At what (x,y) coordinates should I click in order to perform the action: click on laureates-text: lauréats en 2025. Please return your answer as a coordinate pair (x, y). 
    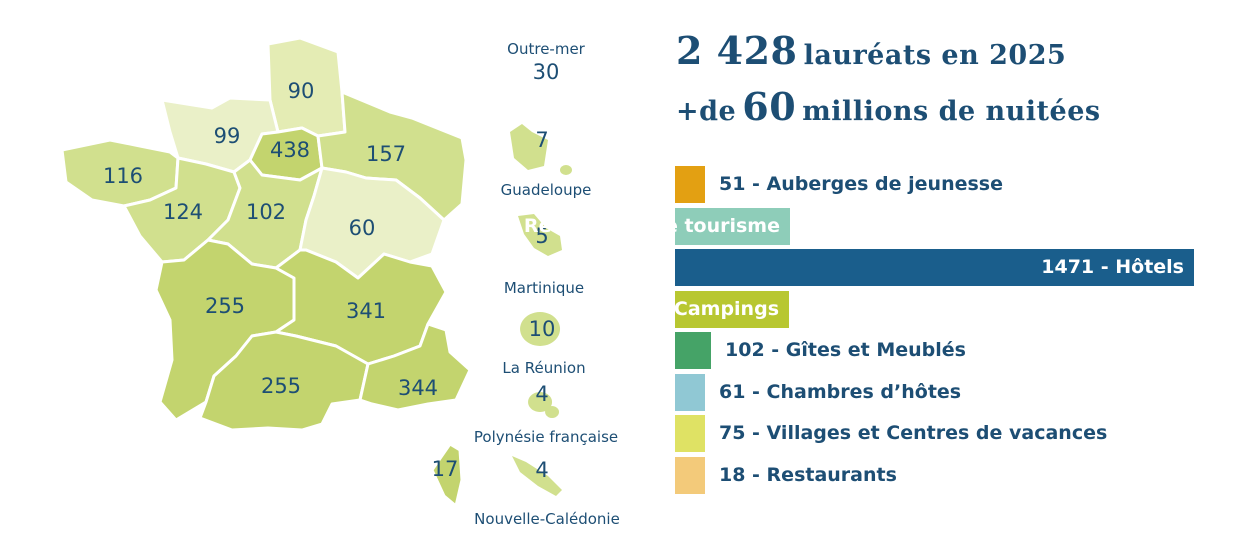
    Looking at the image, I should click on (935, 55).